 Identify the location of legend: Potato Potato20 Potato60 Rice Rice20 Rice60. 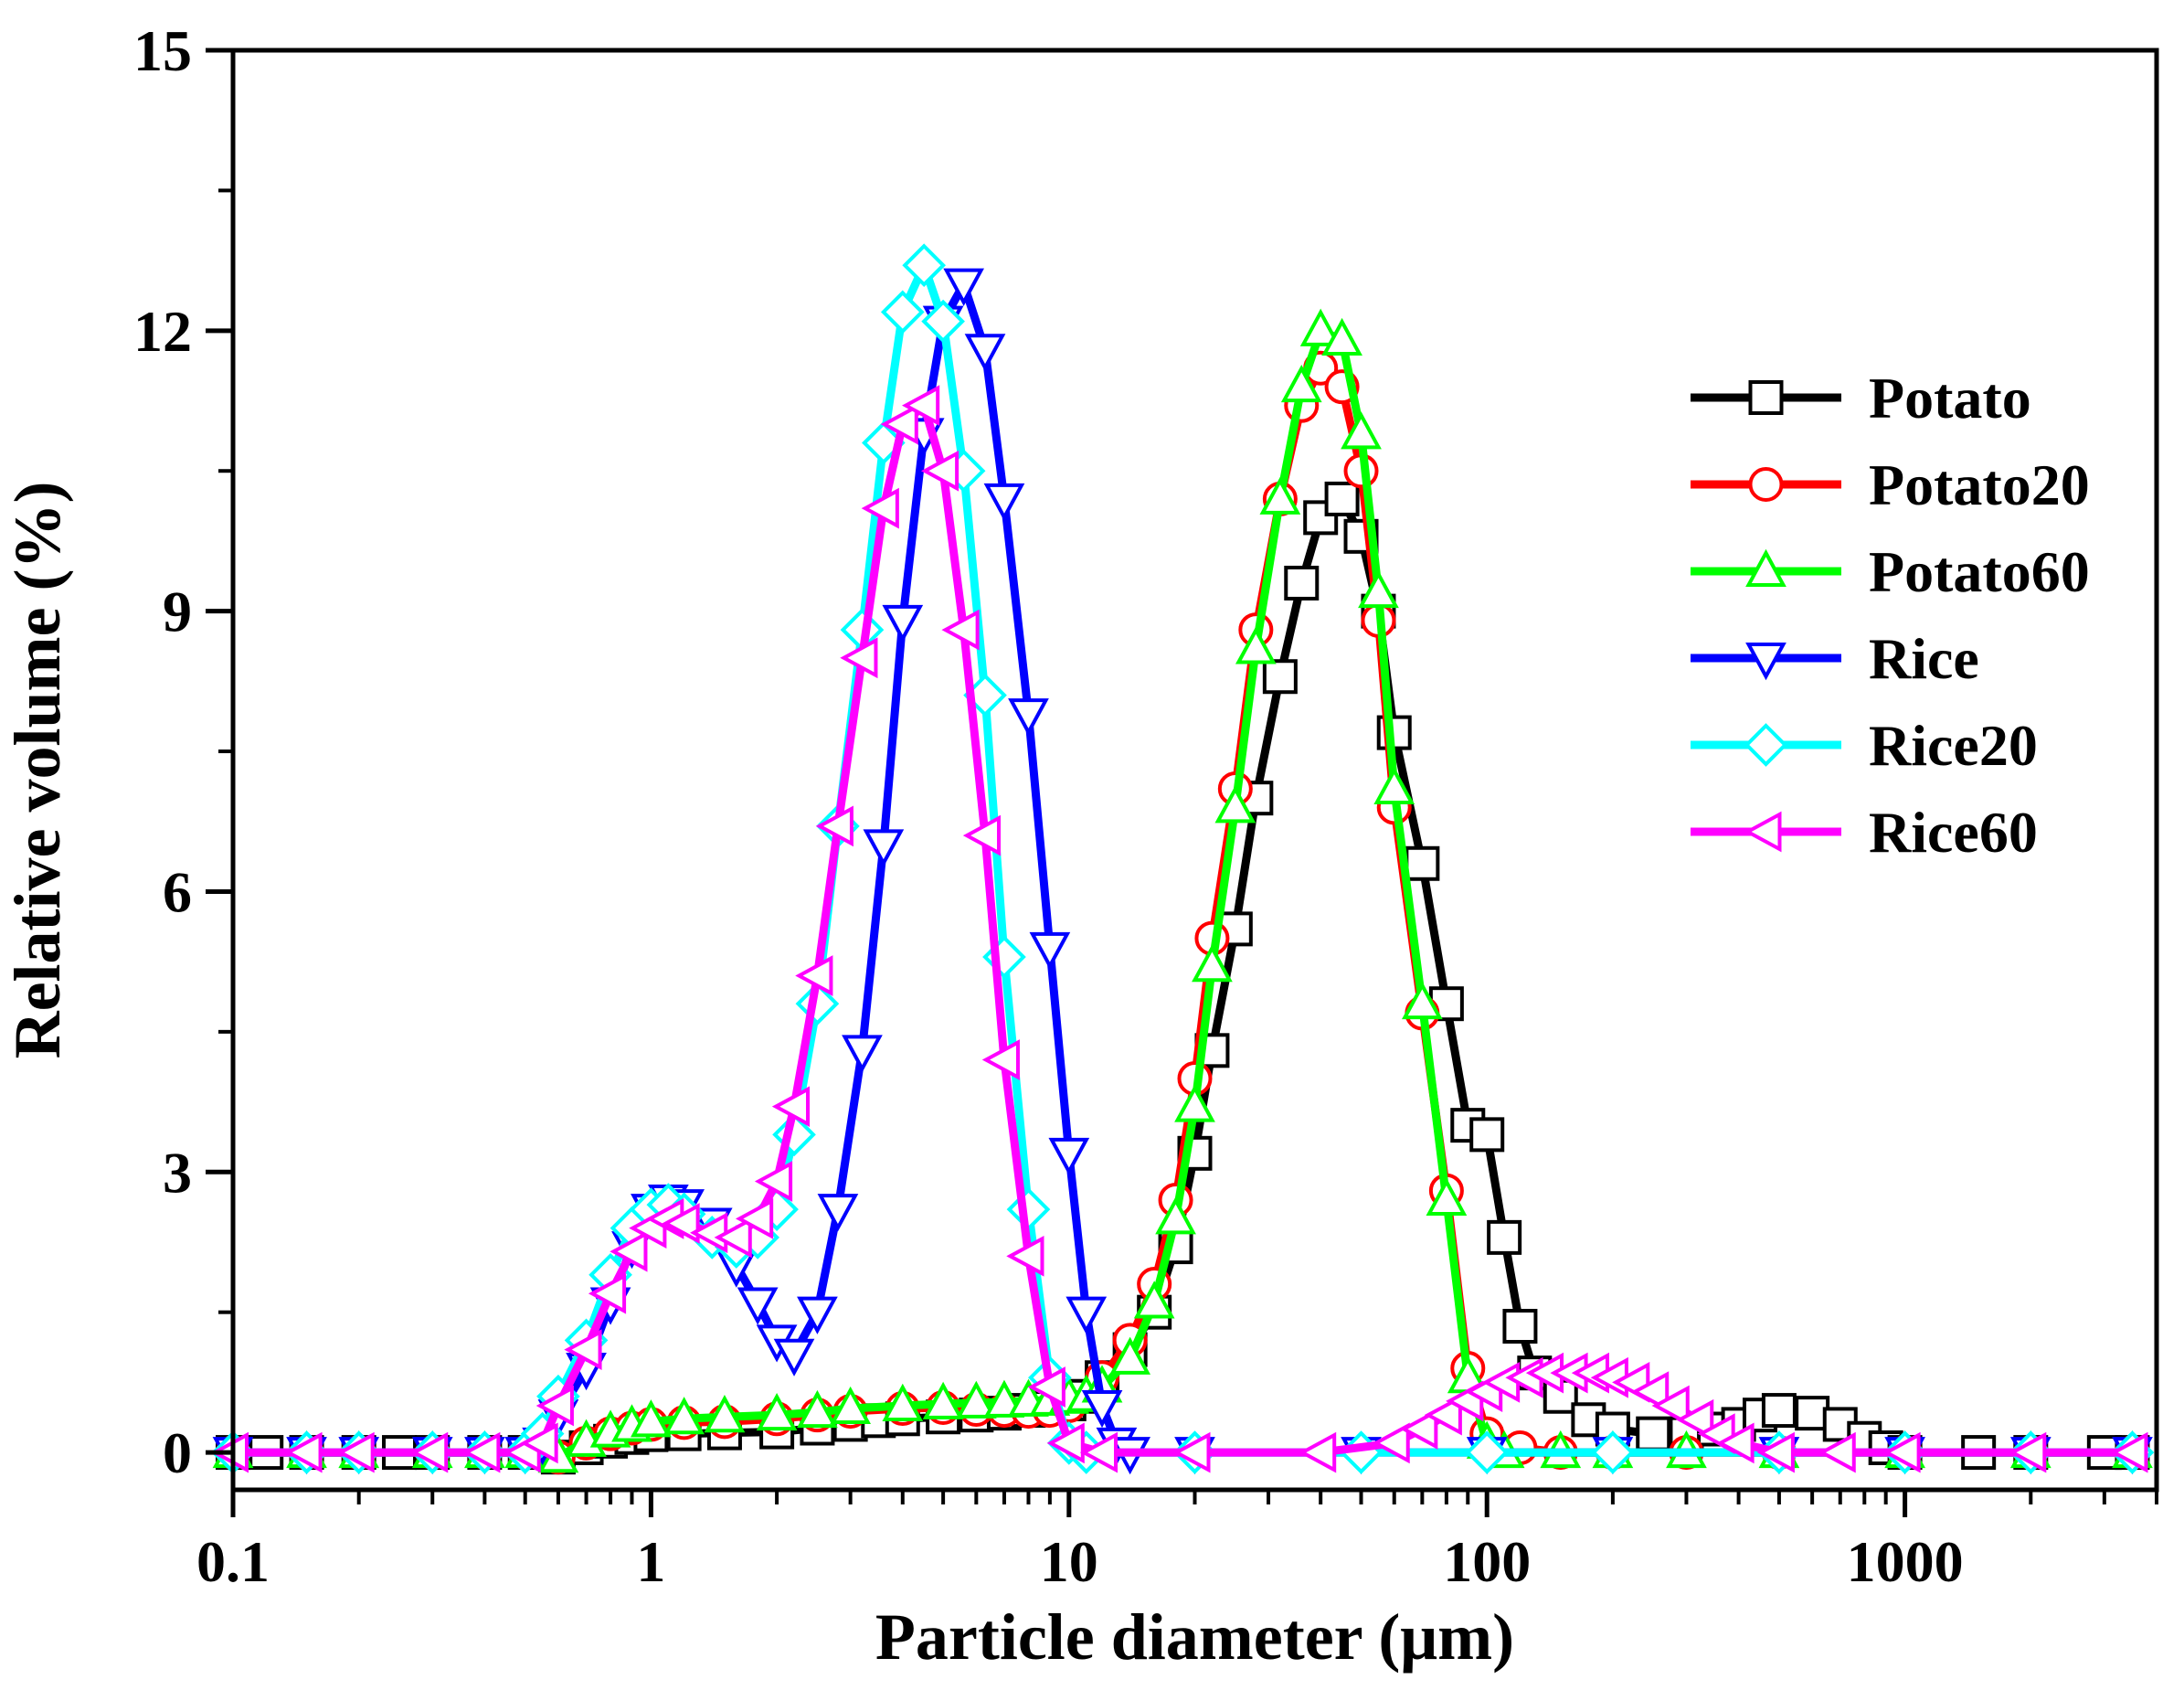
(1891, 616).